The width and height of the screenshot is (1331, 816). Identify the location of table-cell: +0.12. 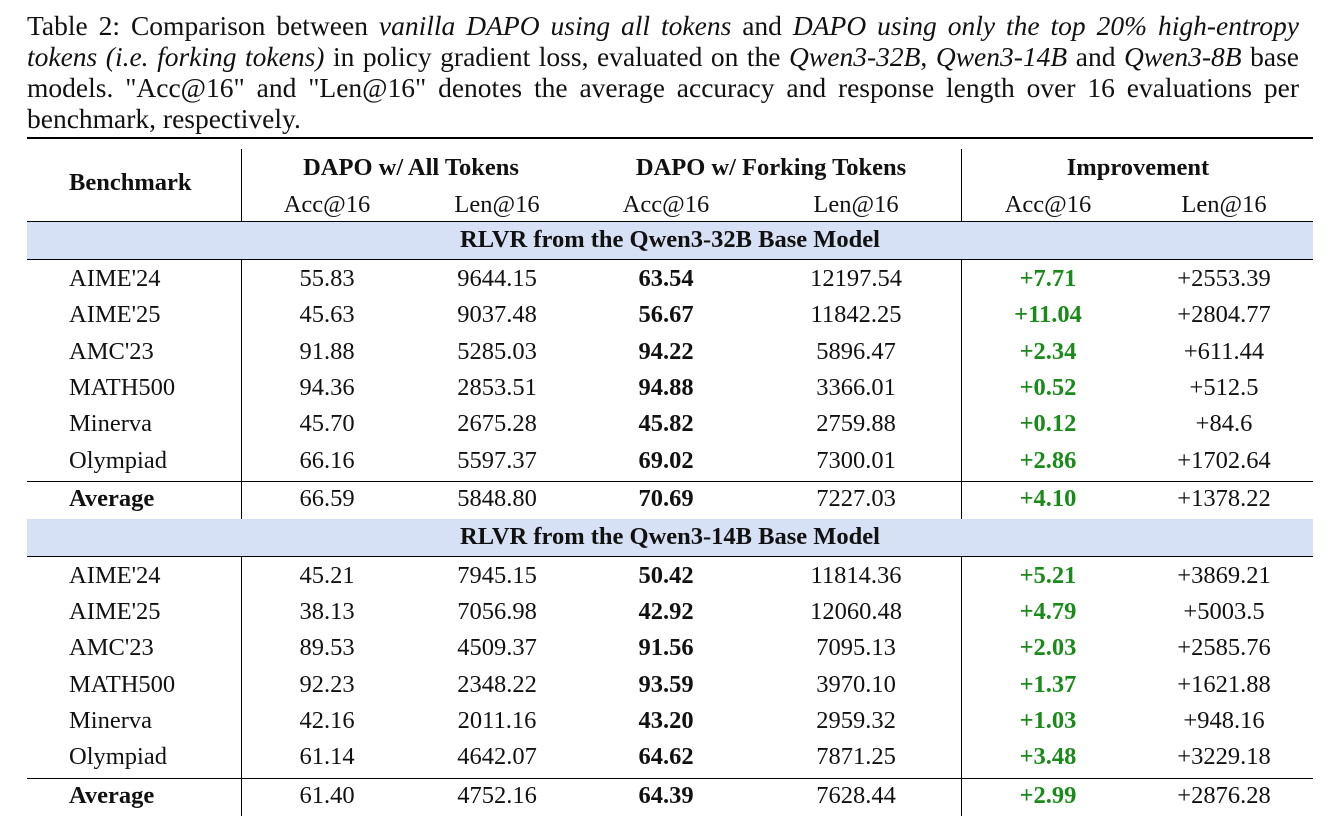
(1048, 424).